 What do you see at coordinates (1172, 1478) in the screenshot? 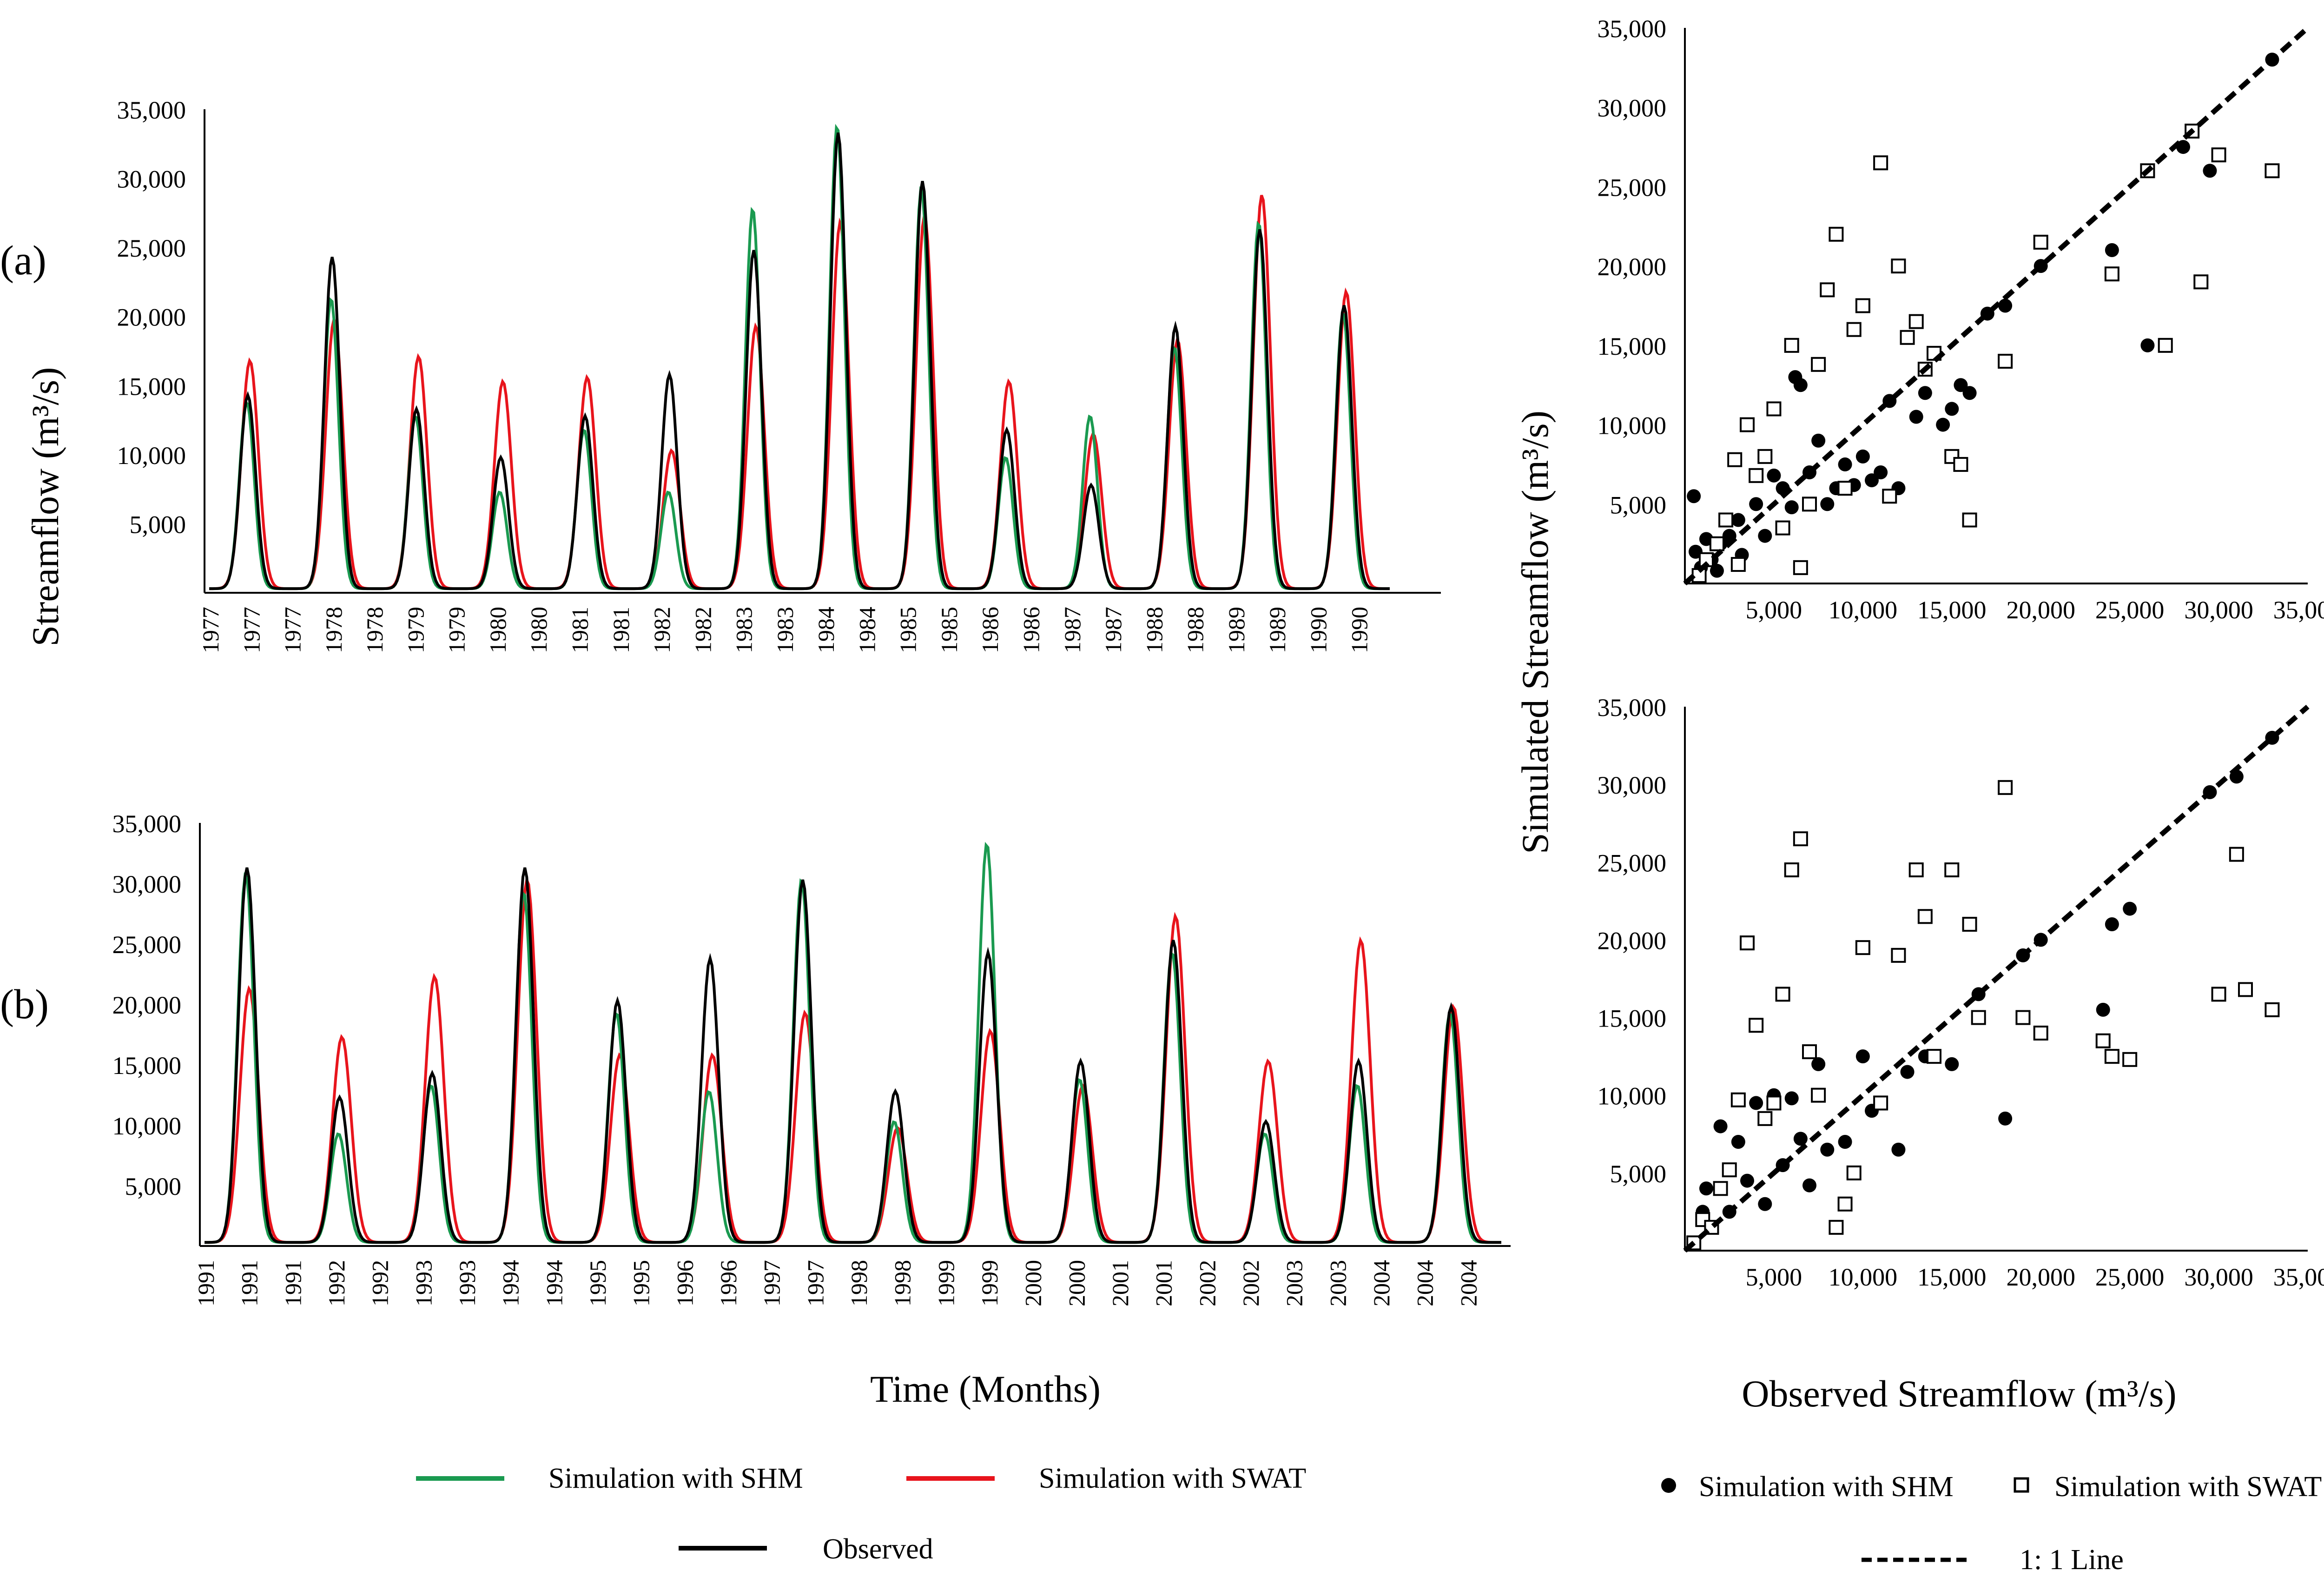
I see `legend-swat-label: Simulation with SWAT` at bounding box center [1172, 1478].